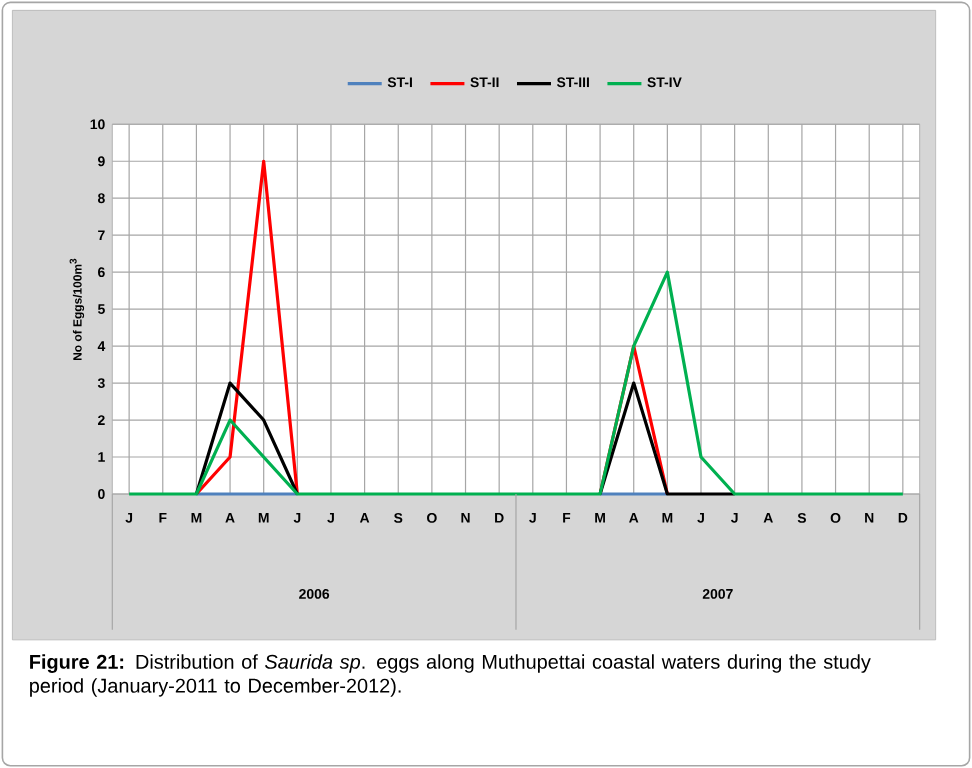 The height and width of the screenshot is (768, 972). What do you see at coordinates (450, 675) in the screenshot?
I see `text: Figure 21: Distribution of Saurida sp. eggs along Muthupettai coastal waters during the study period (January-2011 to December-2012).` at bounding box center [450, 675].